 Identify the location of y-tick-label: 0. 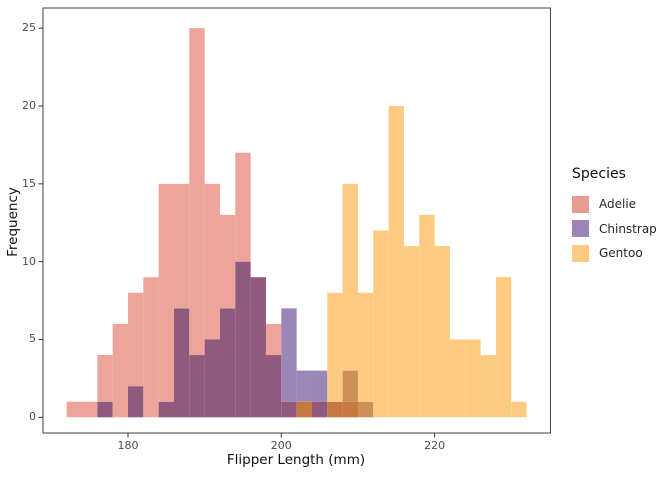
(32, 417).